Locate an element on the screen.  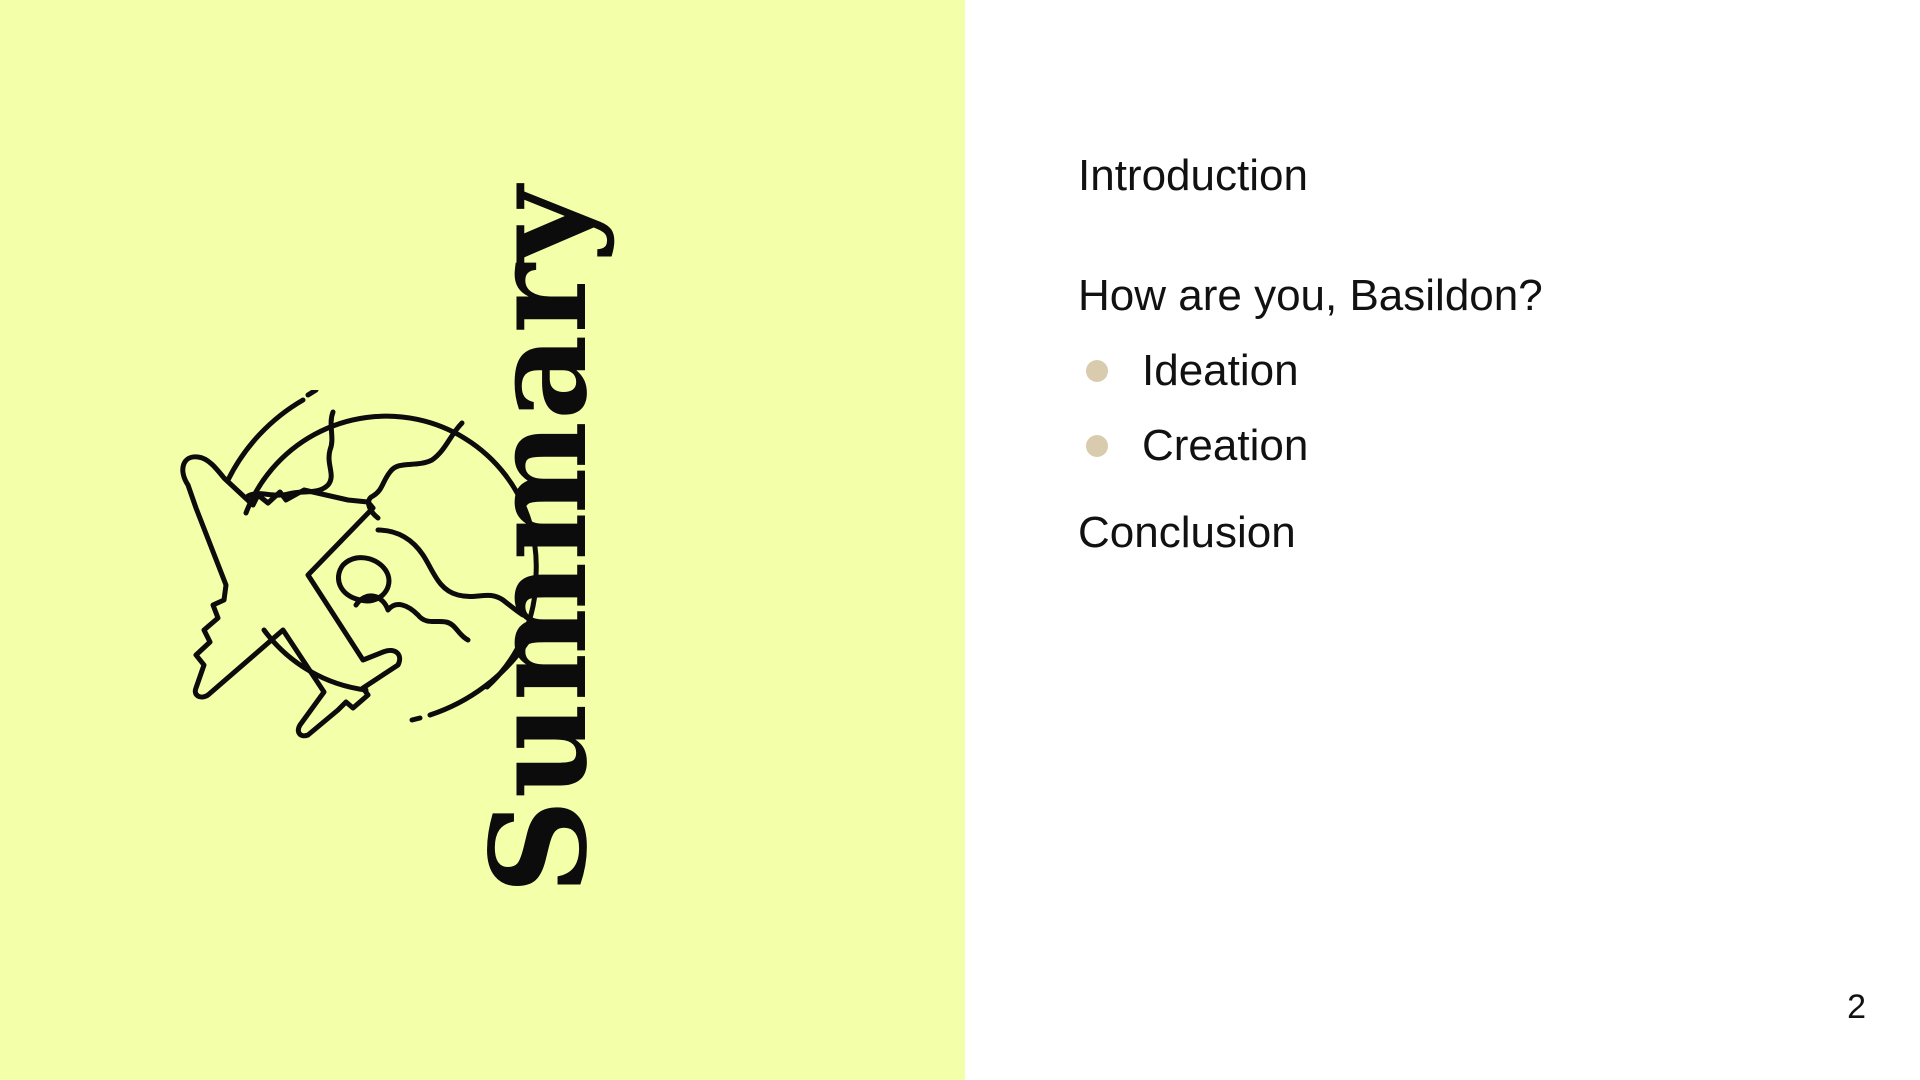
agenda-heading-basildon: How are you, Basildon? is located at coordinates (1310, 295).